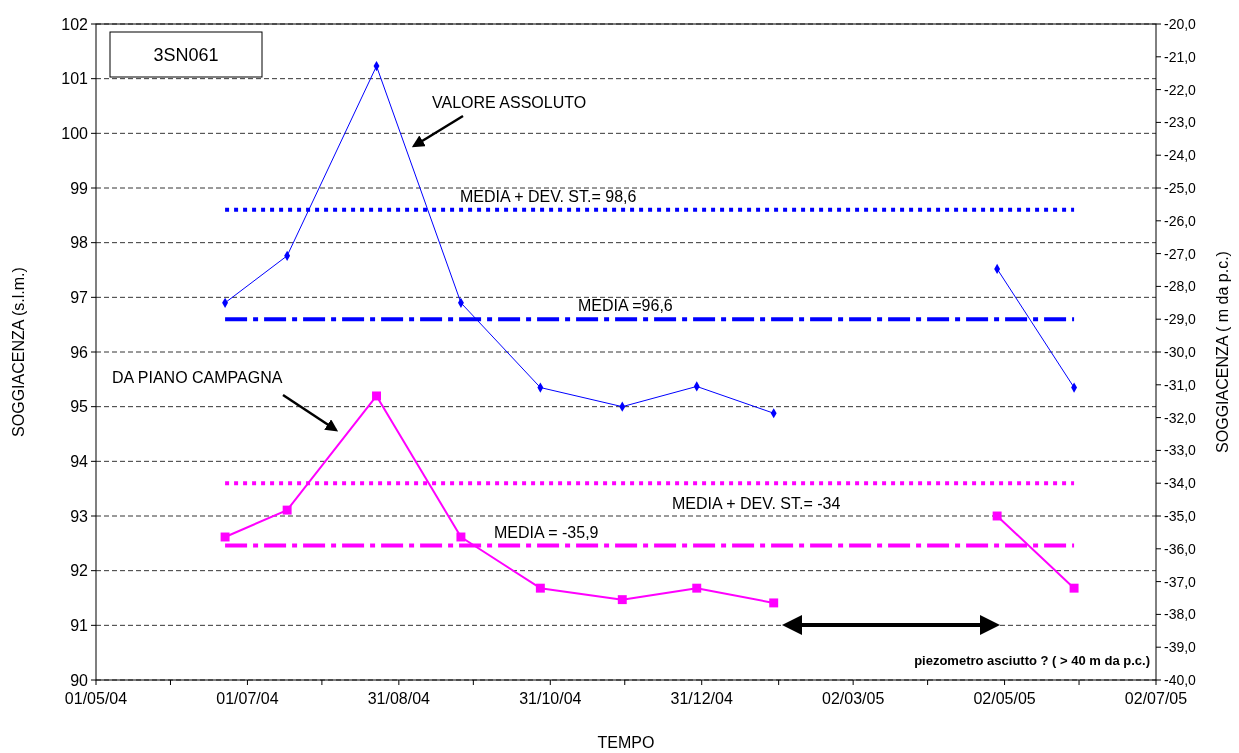  I want to click on y2-tick-label: -40,0, so click(1180, 679).